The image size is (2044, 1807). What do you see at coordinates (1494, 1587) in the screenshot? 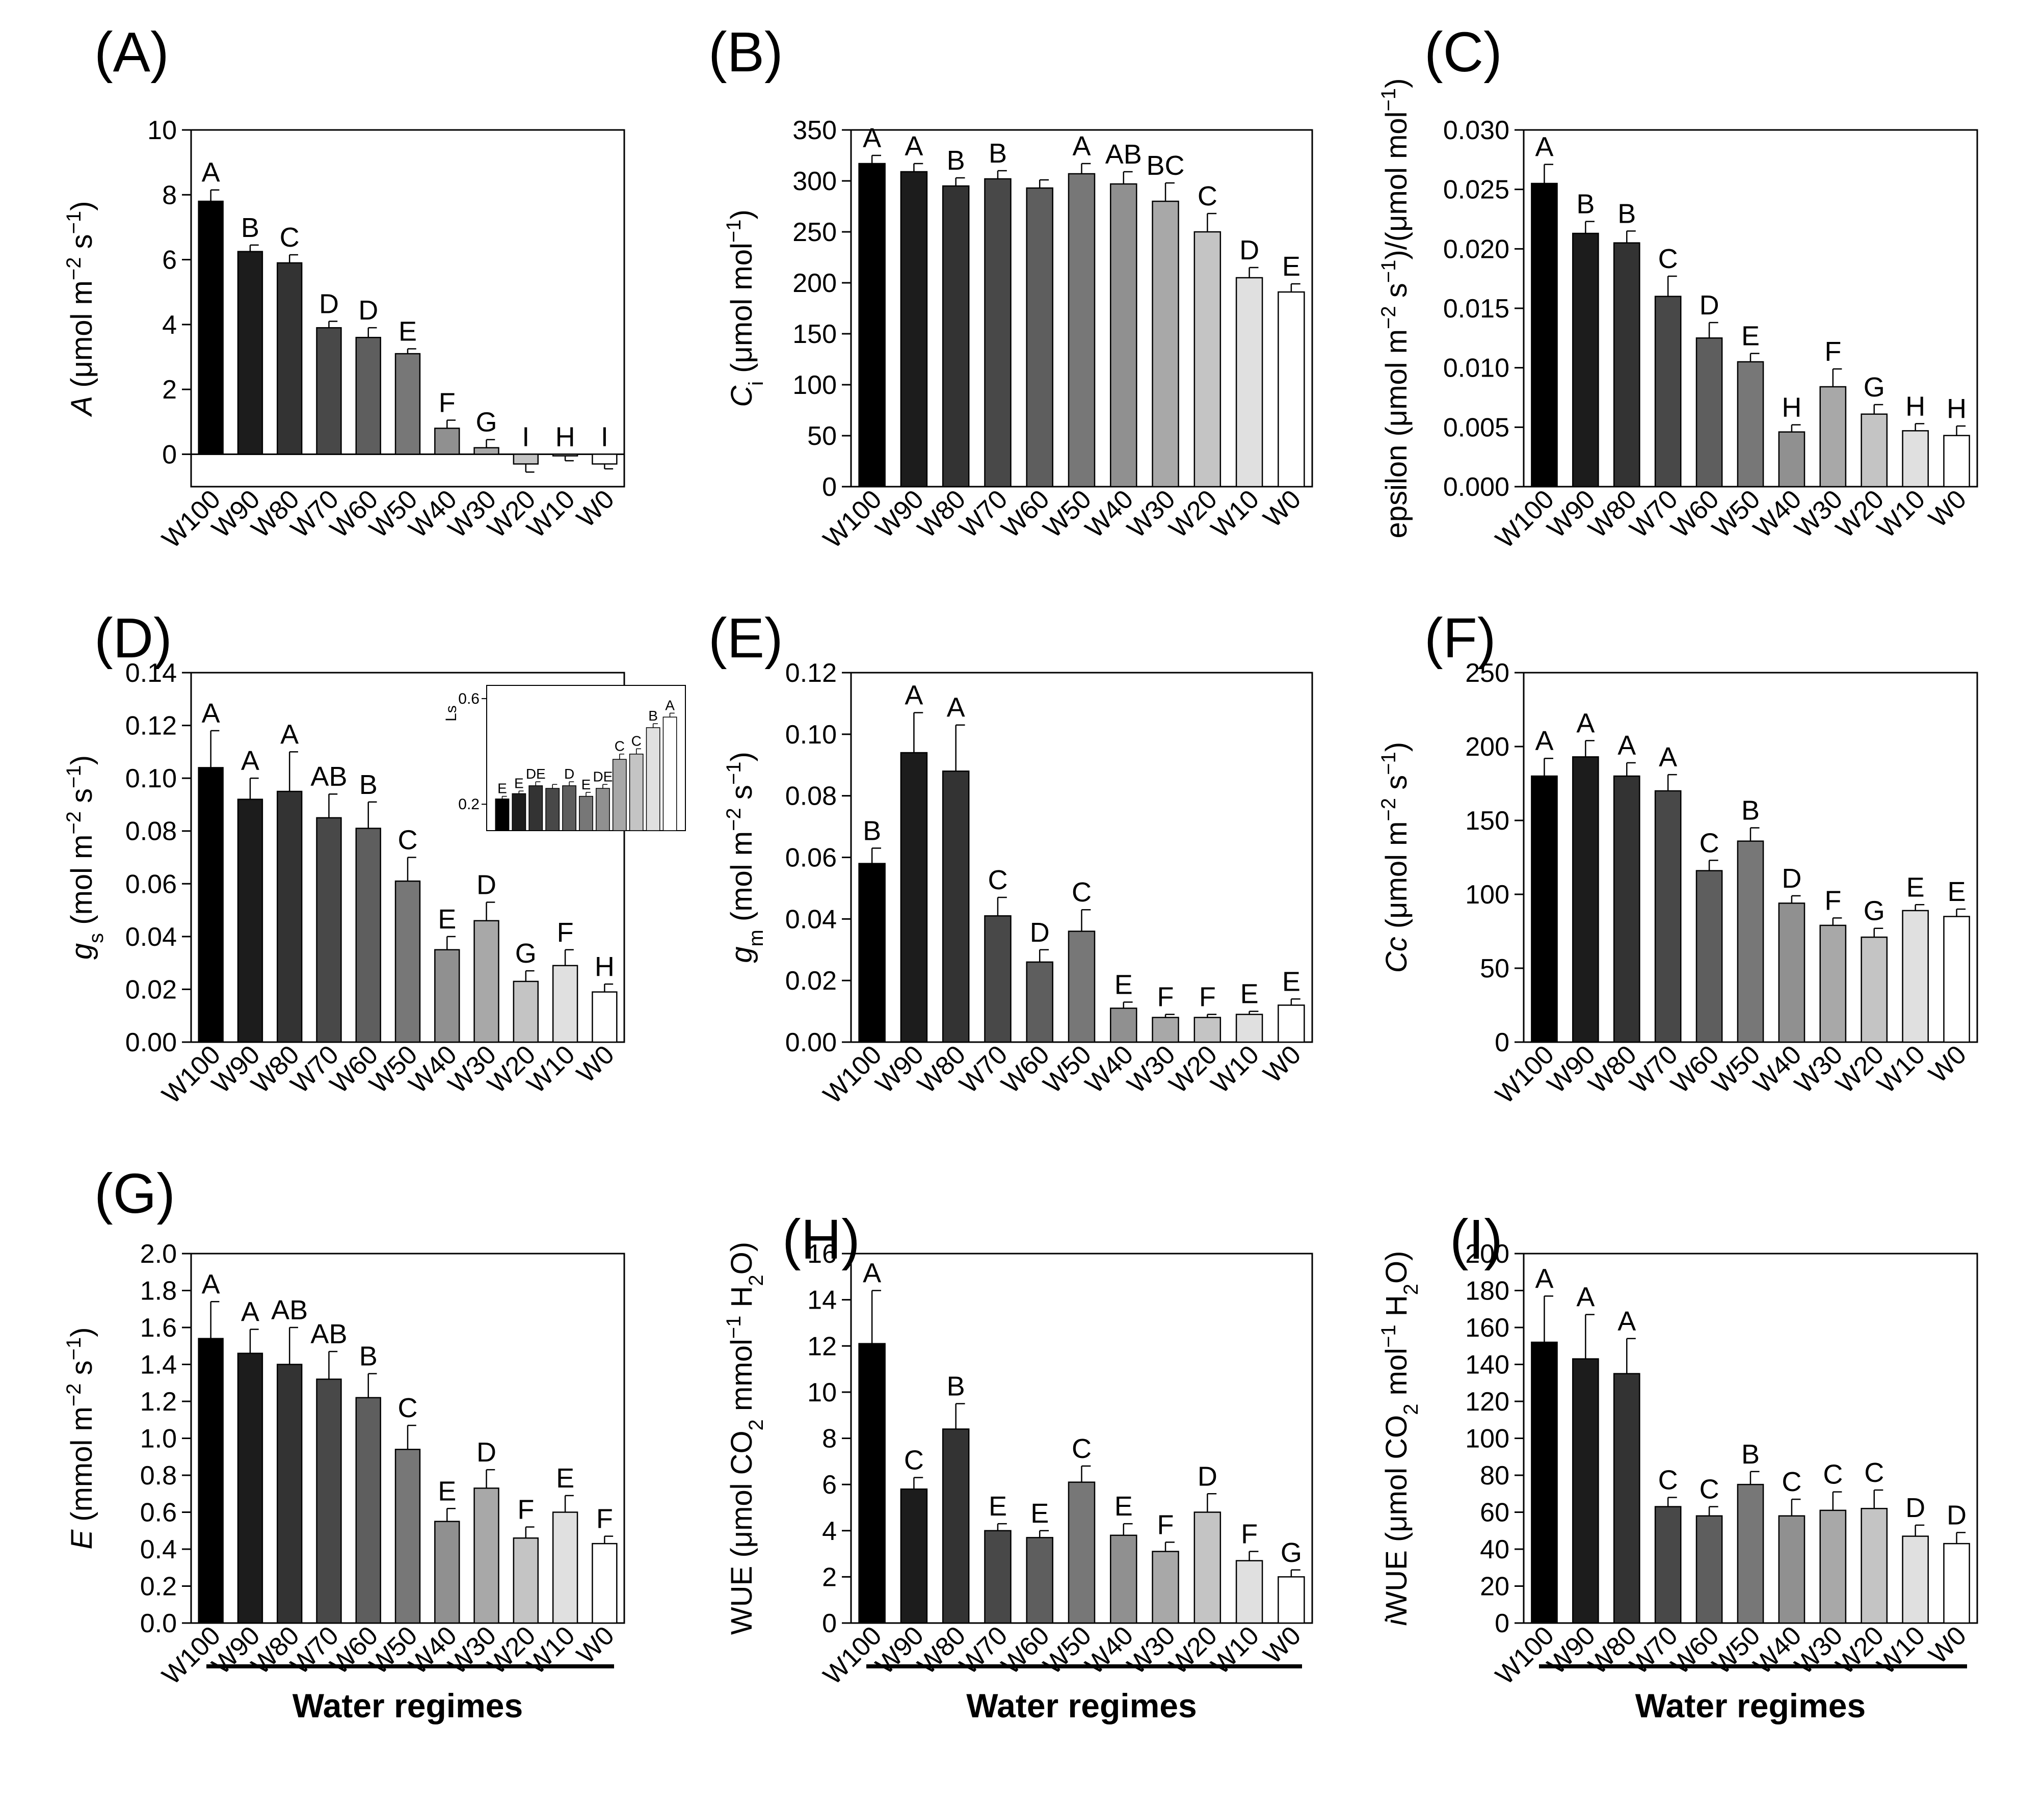
I see `y-tick-label: 20` at bounding box center [1494, 1587].